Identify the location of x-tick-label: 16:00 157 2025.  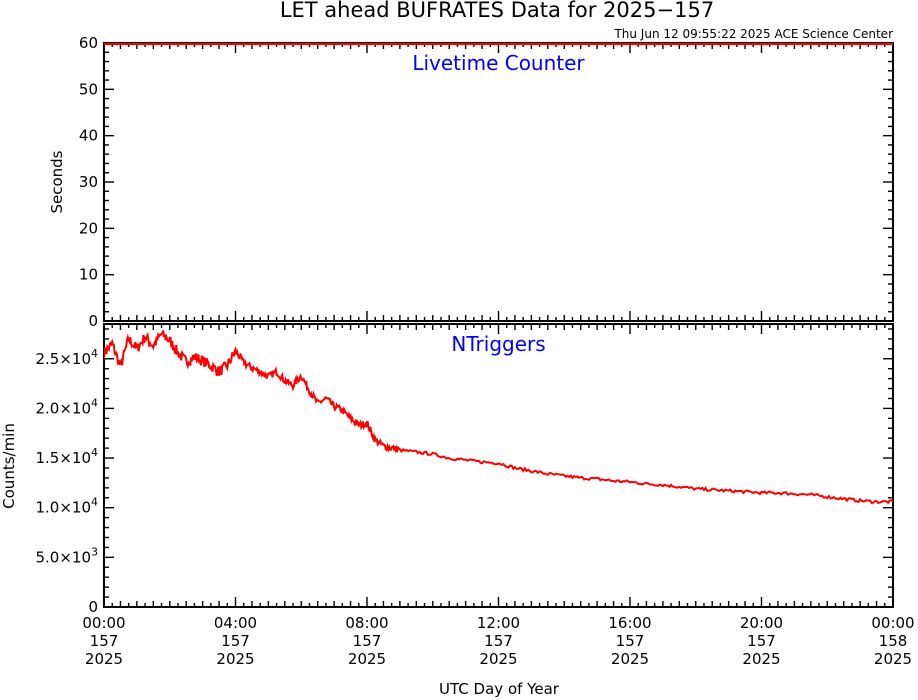
(629, 641).